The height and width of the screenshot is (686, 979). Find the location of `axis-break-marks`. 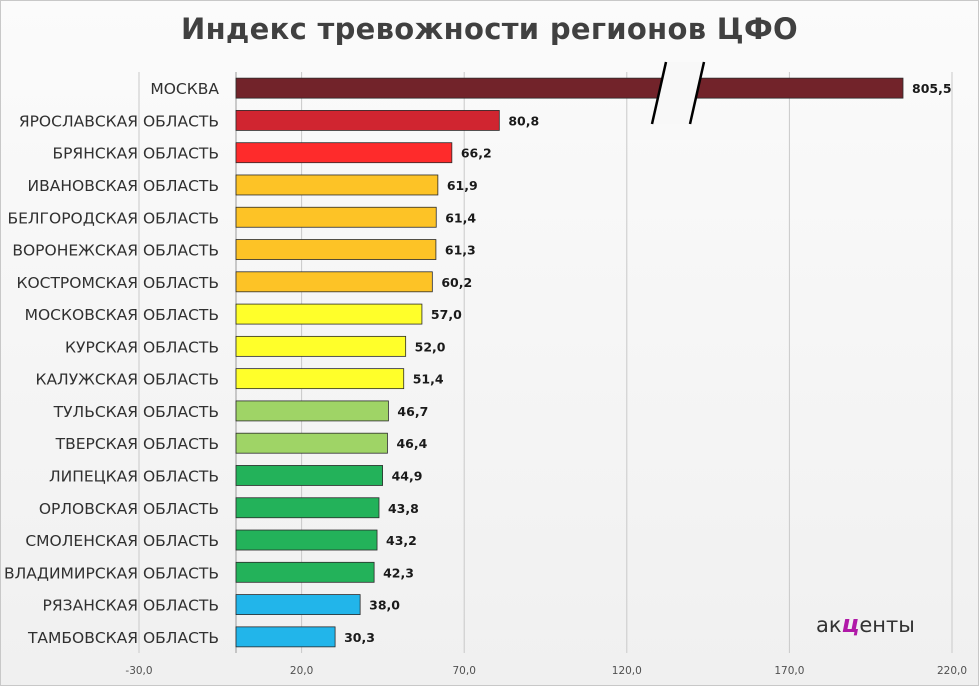

axis-break-marks is located at coordinates (678, 93).